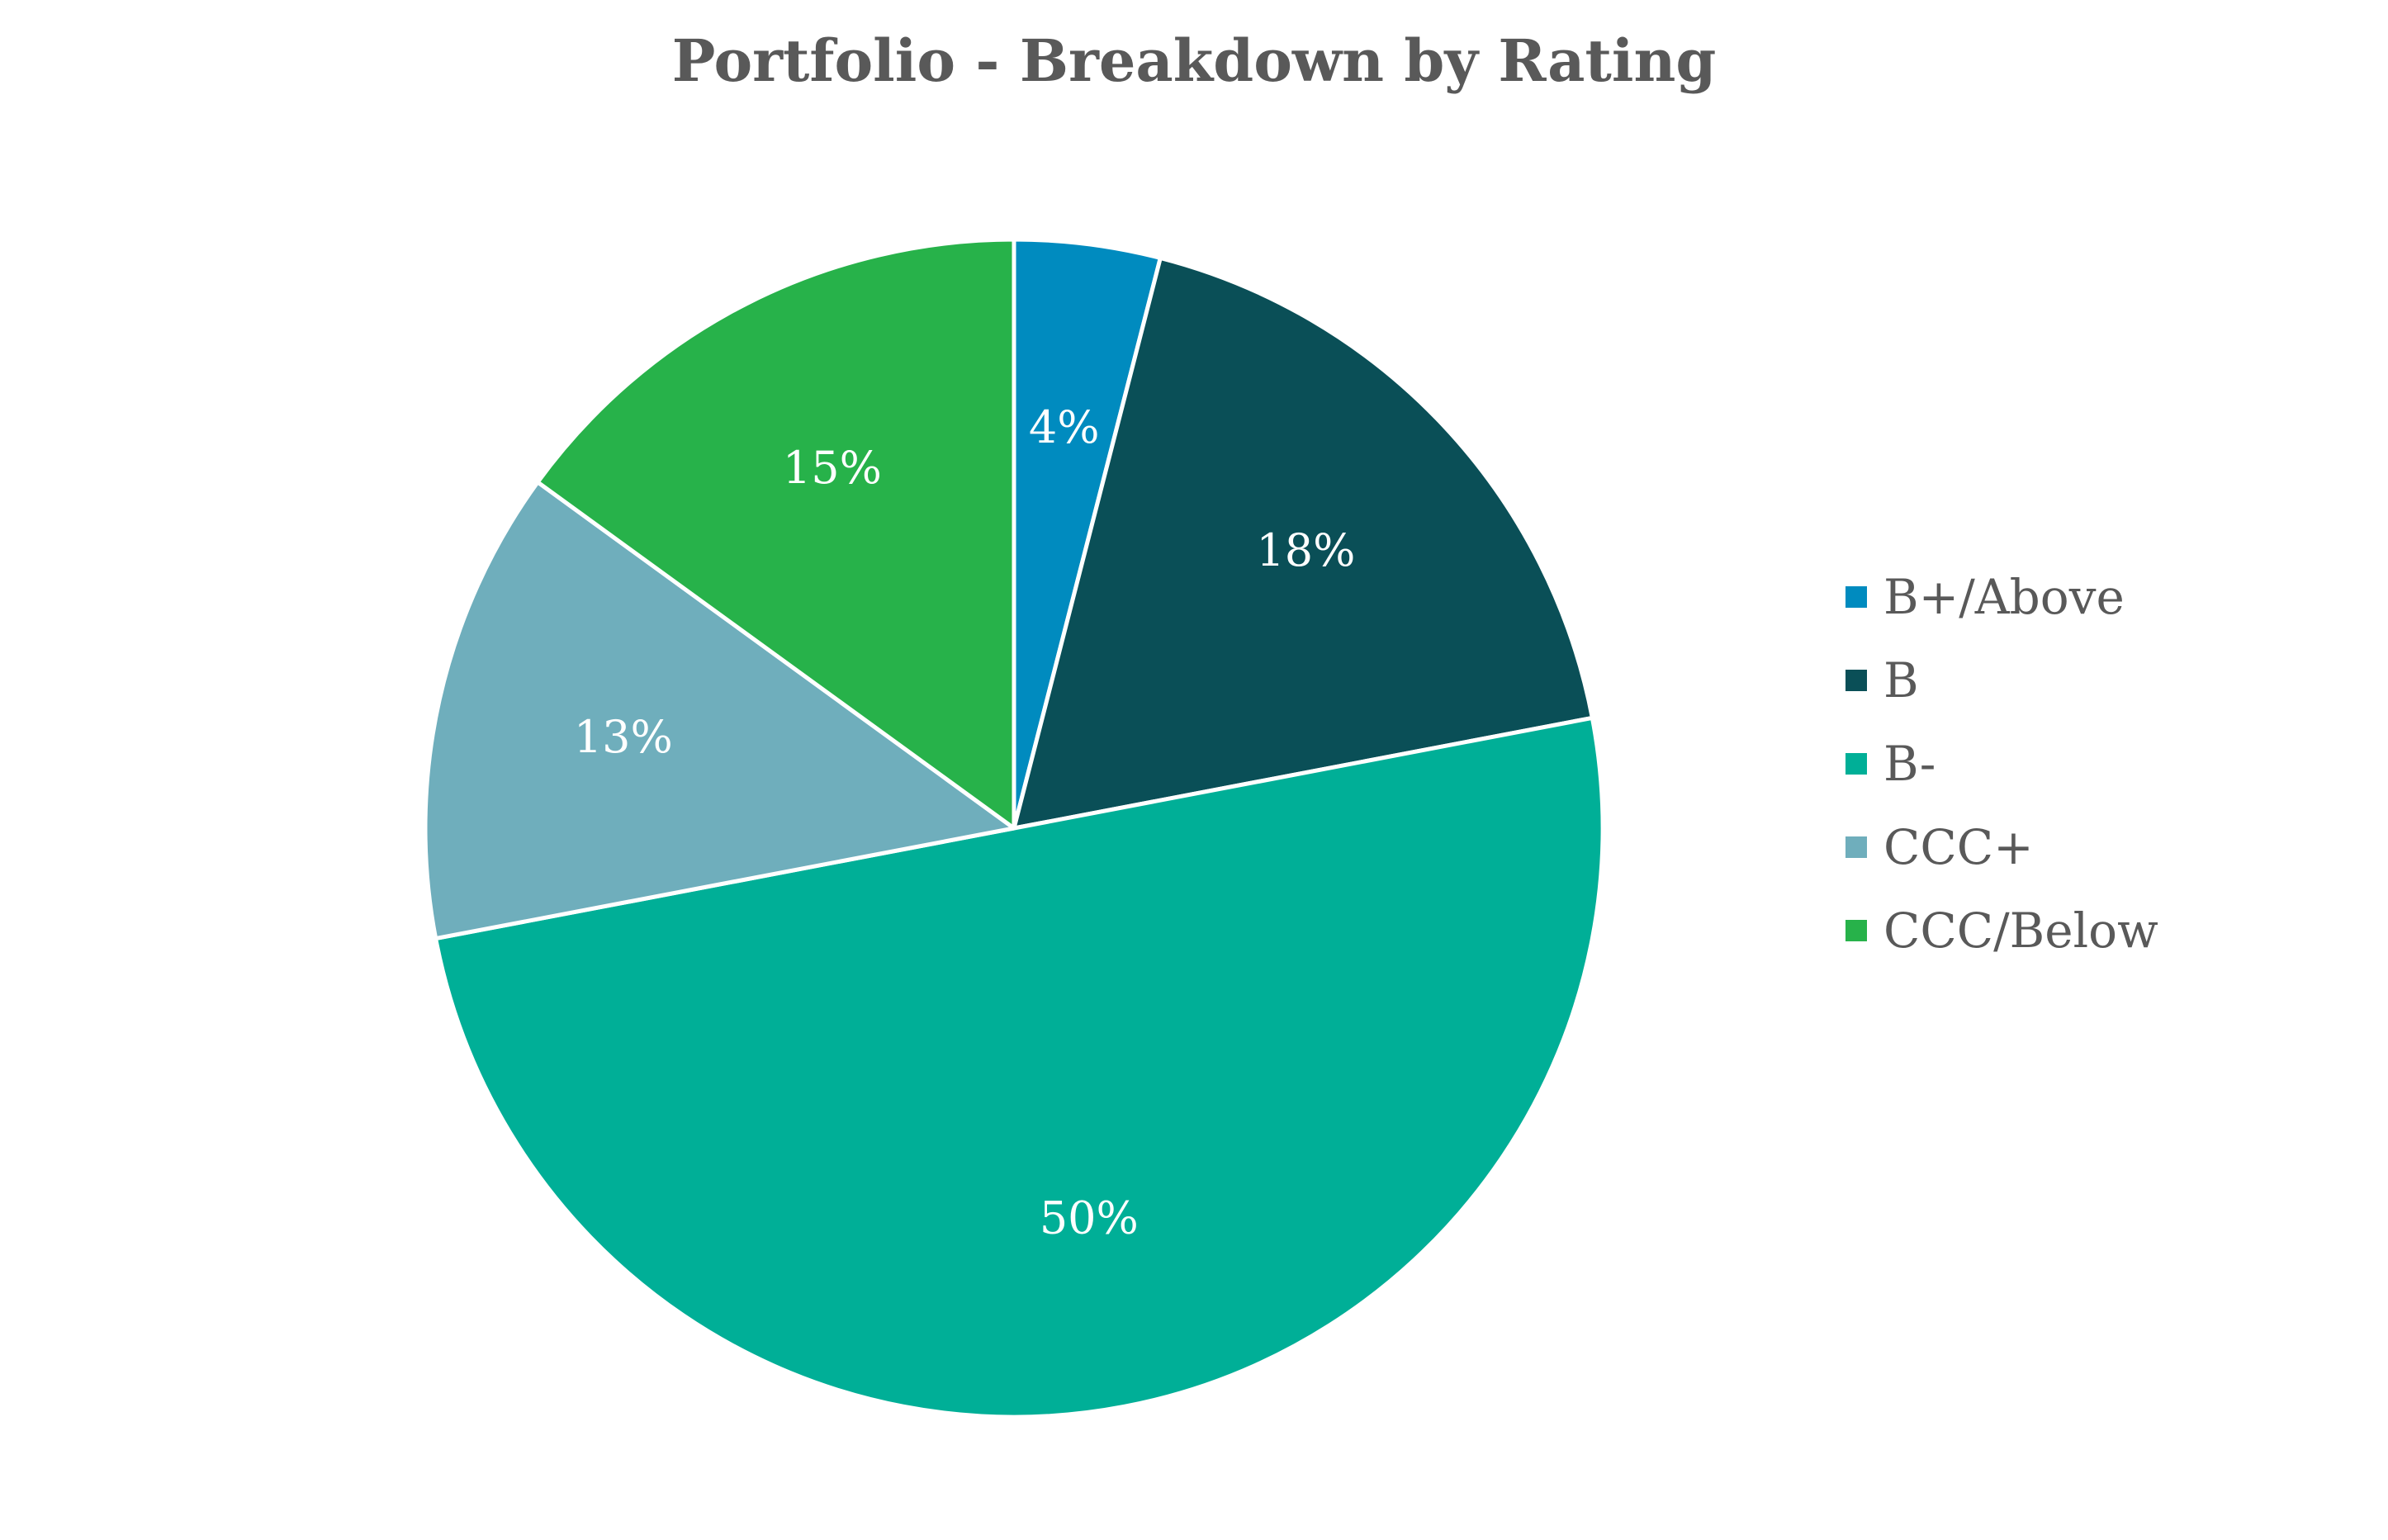 The width and height of the screenshot is (2388, 1540). What do you see at coordinates (1958, 846) in the screenshot?
I see `legend-label: CCC+` at bounding box center [1958, 846].